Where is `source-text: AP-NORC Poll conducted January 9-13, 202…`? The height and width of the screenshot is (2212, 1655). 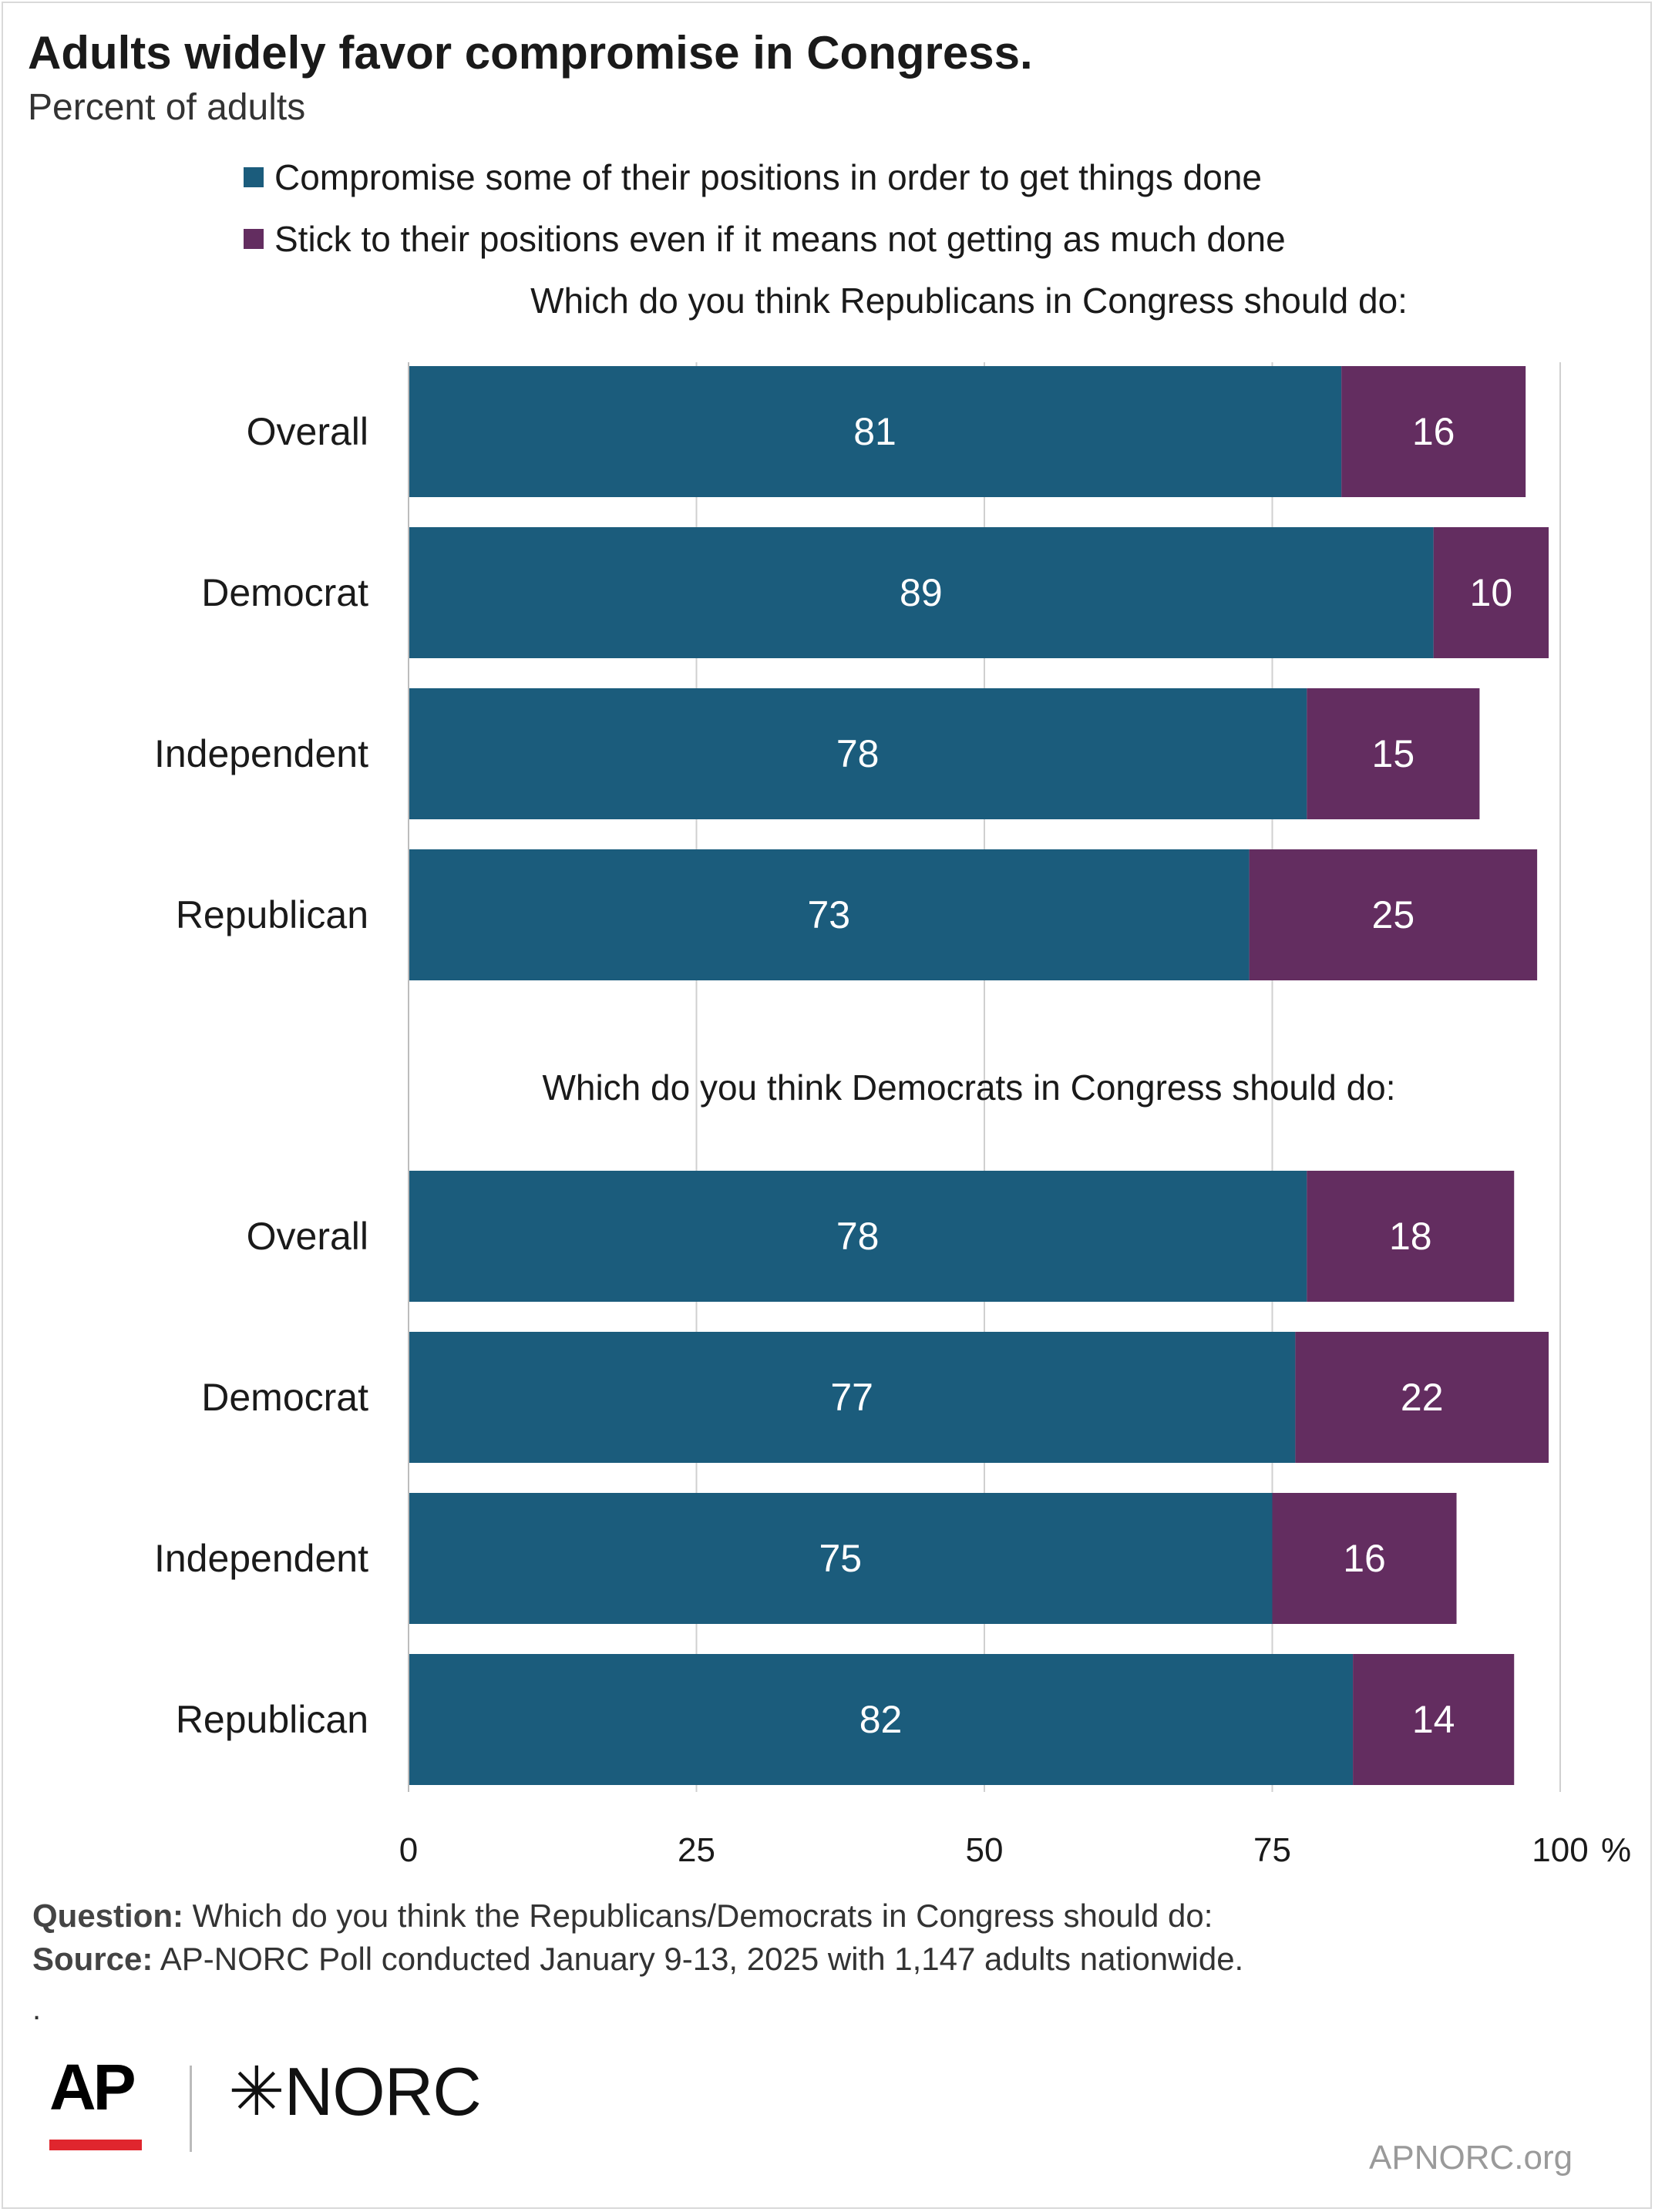 source-text: AP-NORC Poll conducted January 9-13, 202… is located at coordinates (702, 1959).